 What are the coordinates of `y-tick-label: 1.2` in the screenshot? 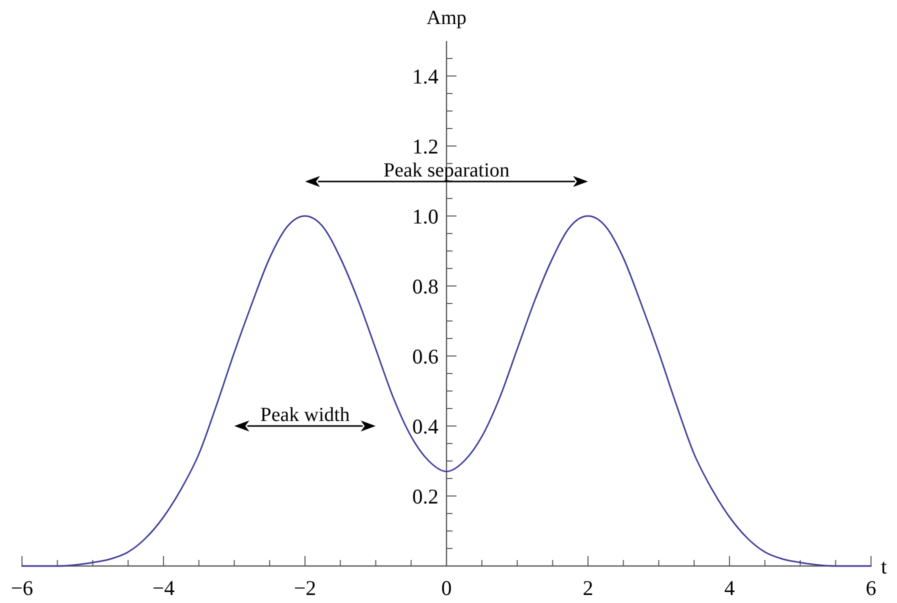 It's located at (425, 146).